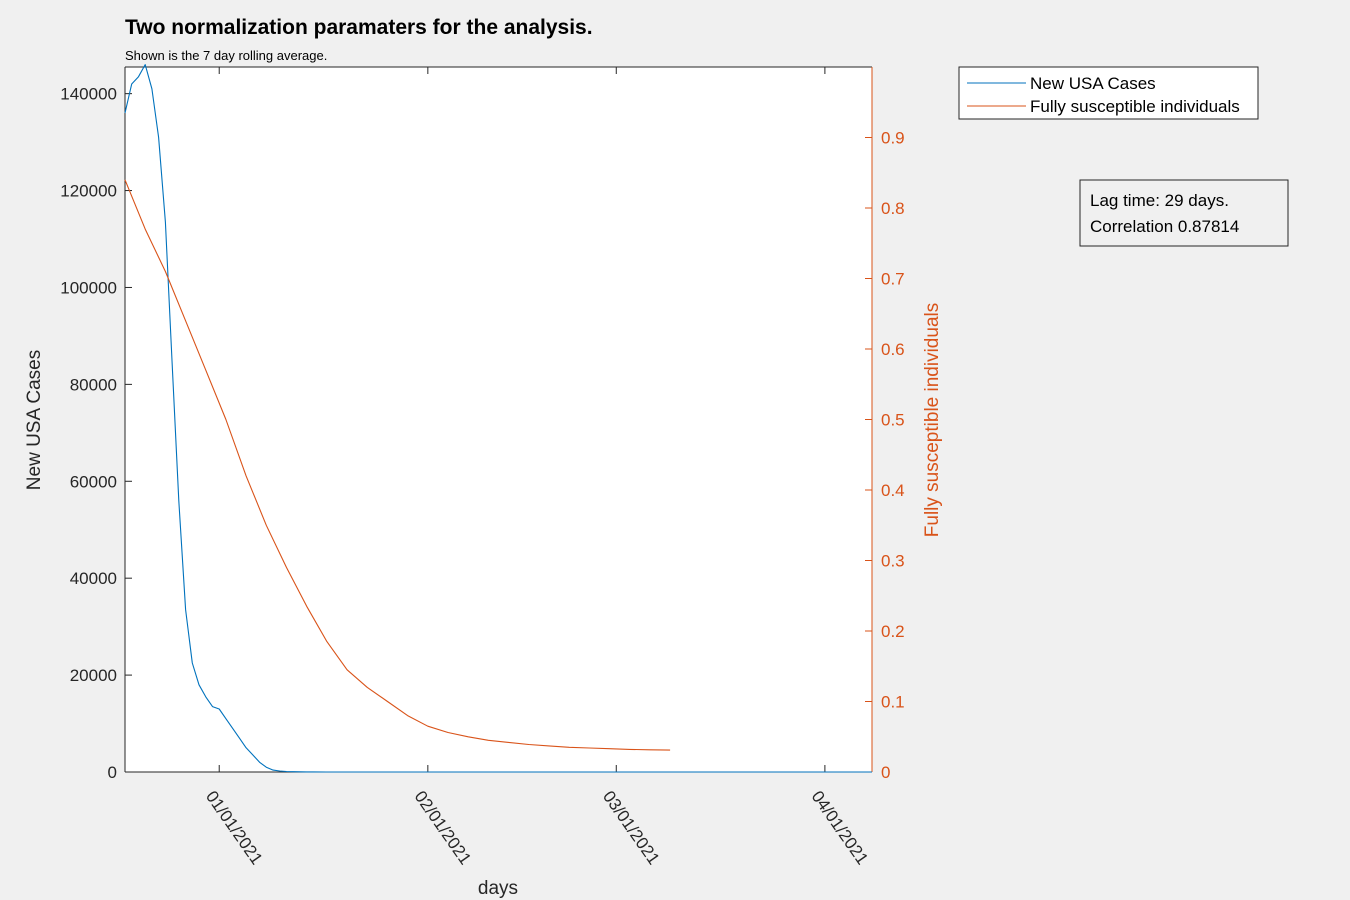 This screenshot has width=1350, height=900. Describe the element at coordinates (88, 94) in the screenshot. I see `left-tick-label: 140000` at that location.